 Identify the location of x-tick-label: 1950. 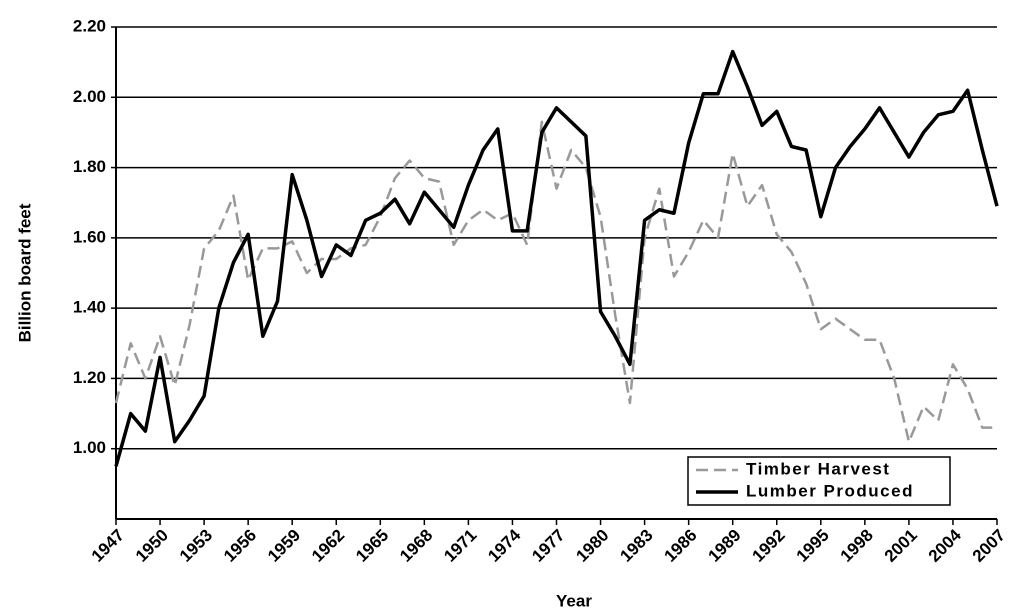
(152, 546).